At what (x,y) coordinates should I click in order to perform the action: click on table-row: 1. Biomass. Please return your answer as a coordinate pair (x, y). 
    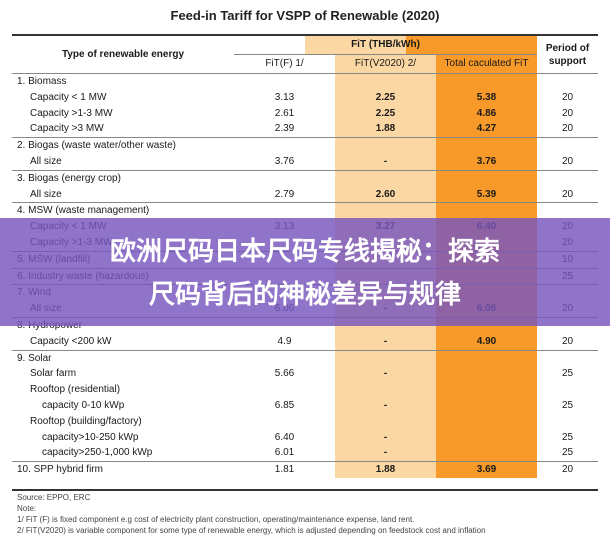
    Looking at the image, I should click on (305, 81).